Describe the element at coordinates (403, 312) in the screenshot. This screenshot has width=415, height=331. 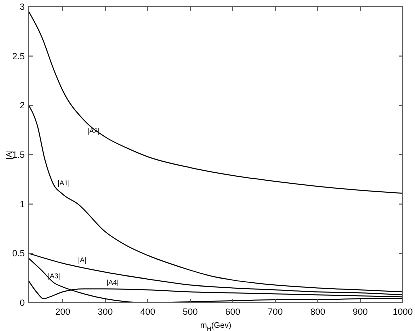
I see `x-tick-label: 1000` at that location.